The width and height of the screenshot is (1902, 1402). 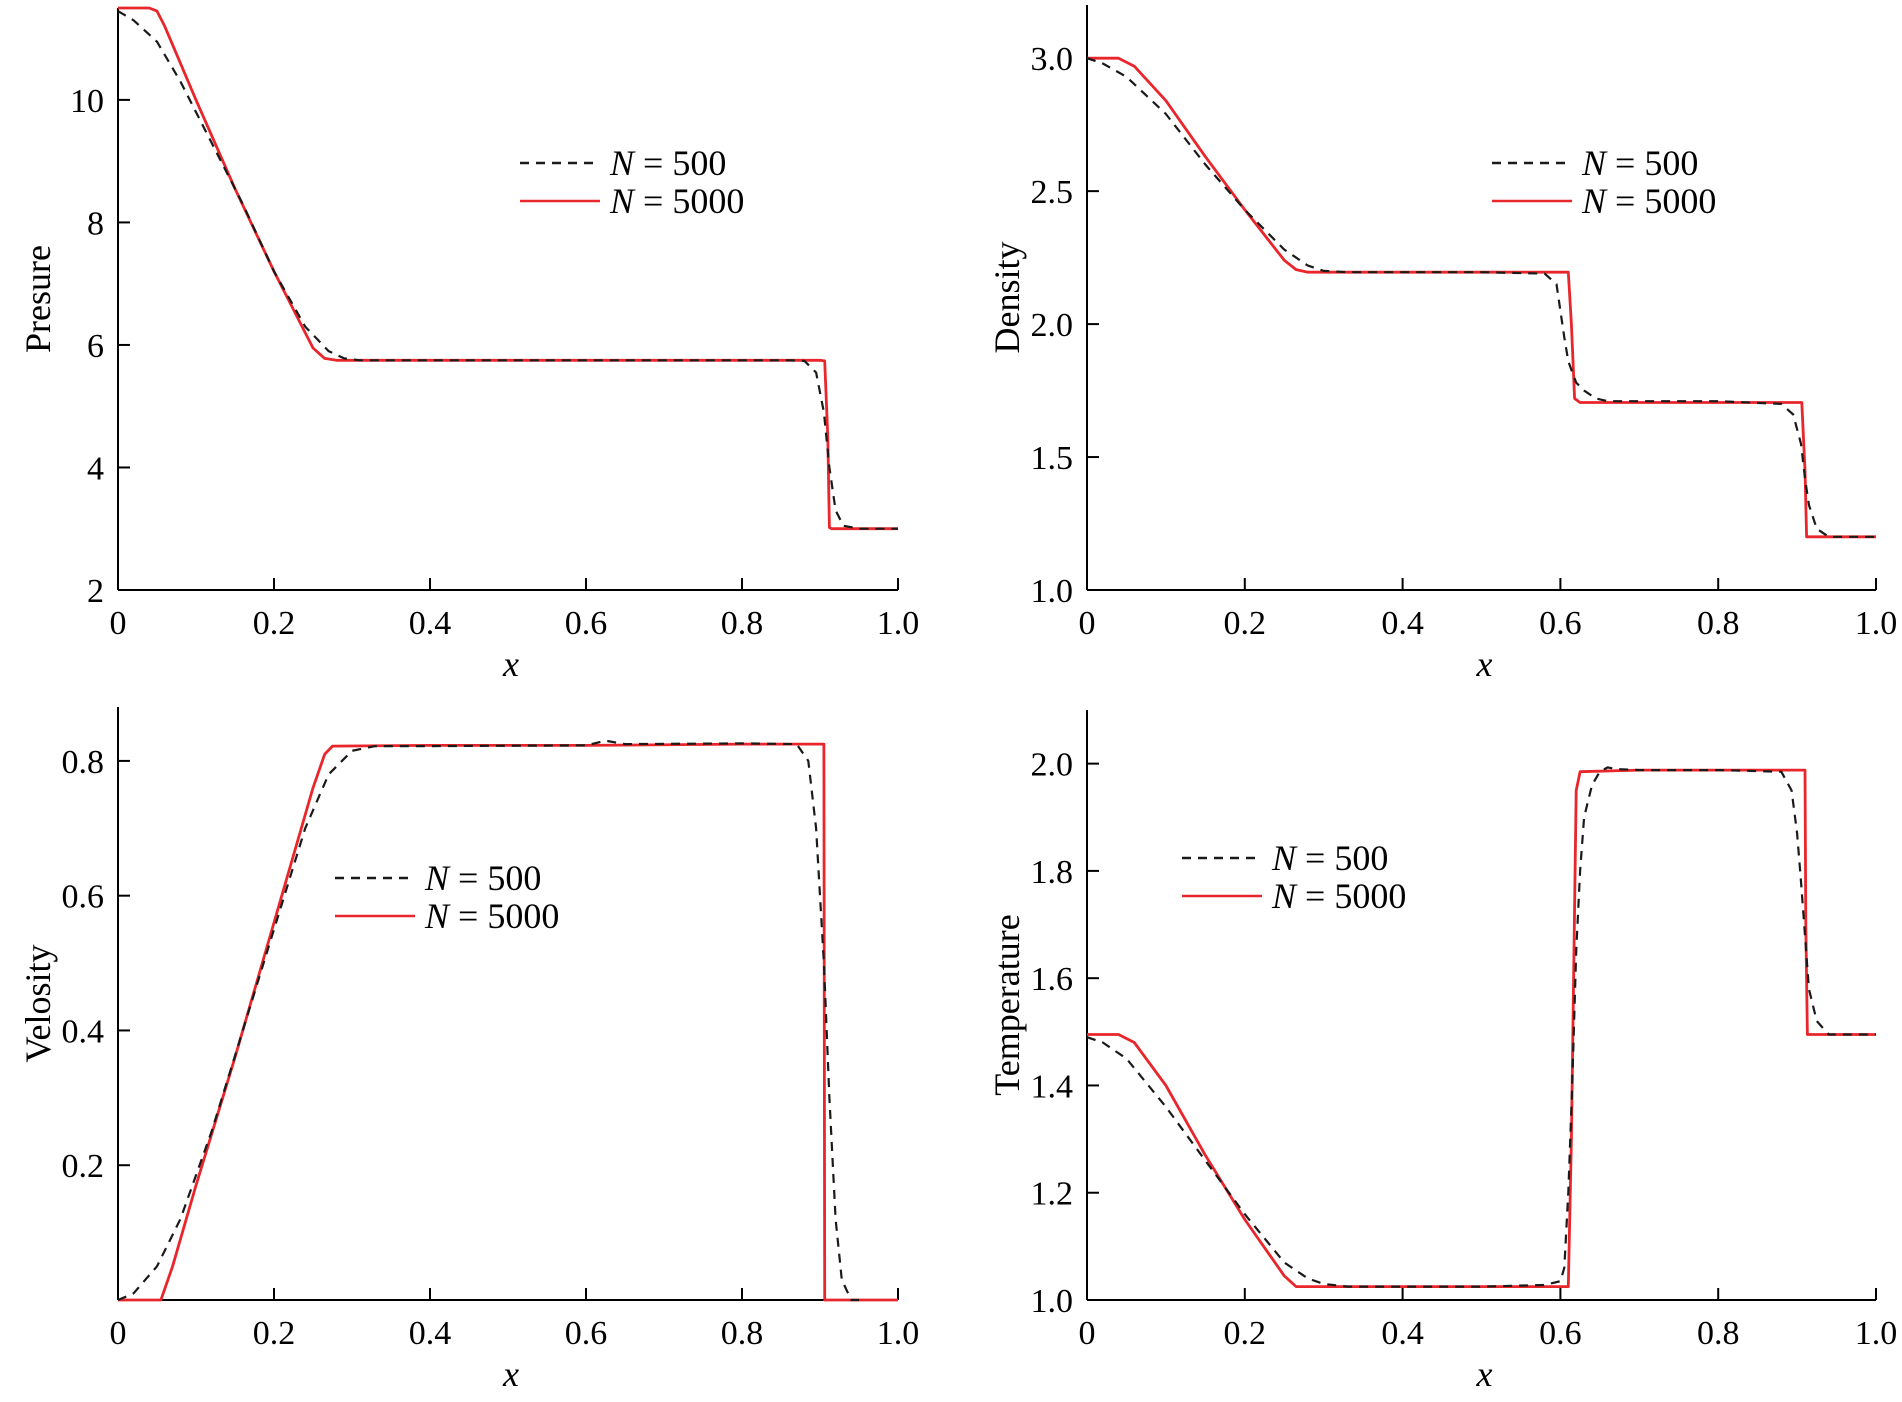 I want to click on y-tick-label: 0.8, so click(x=83, y=762).